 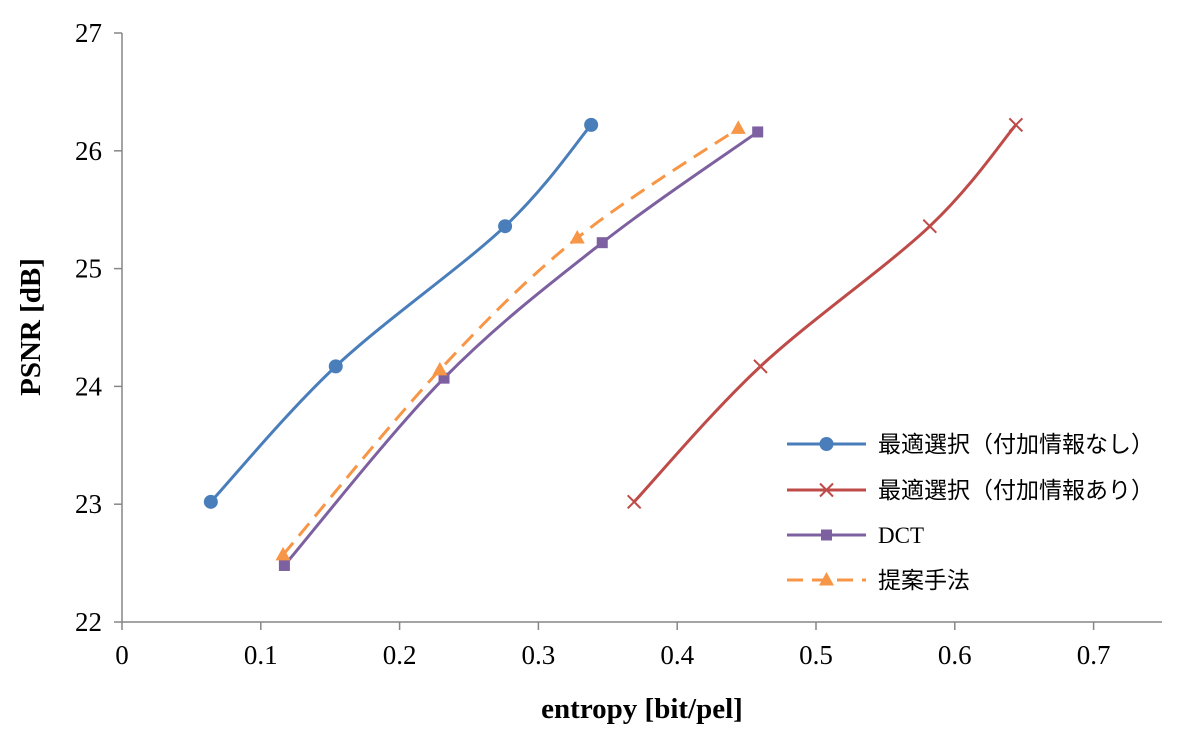 I want to click on x-tick-label: 0.5, so click(x=816, y=655).